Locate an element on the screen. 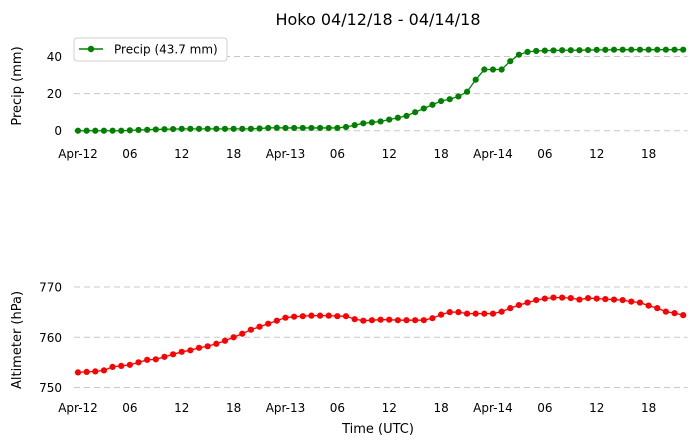 Image resolution: width=700 pixels, height=445 pixels. precip-x-tick-label: Apr-13 is located at coordinates (286, 154).